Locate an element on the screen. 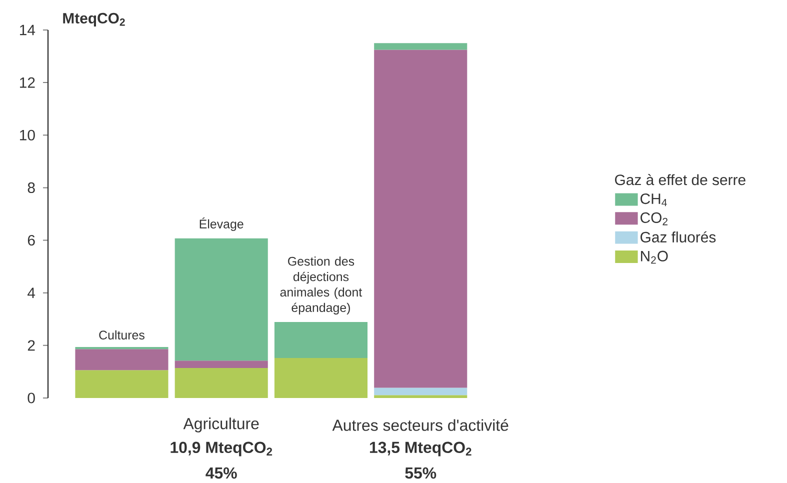  legend-label: CH$_{4}$ is located at coordinates (653, 199).